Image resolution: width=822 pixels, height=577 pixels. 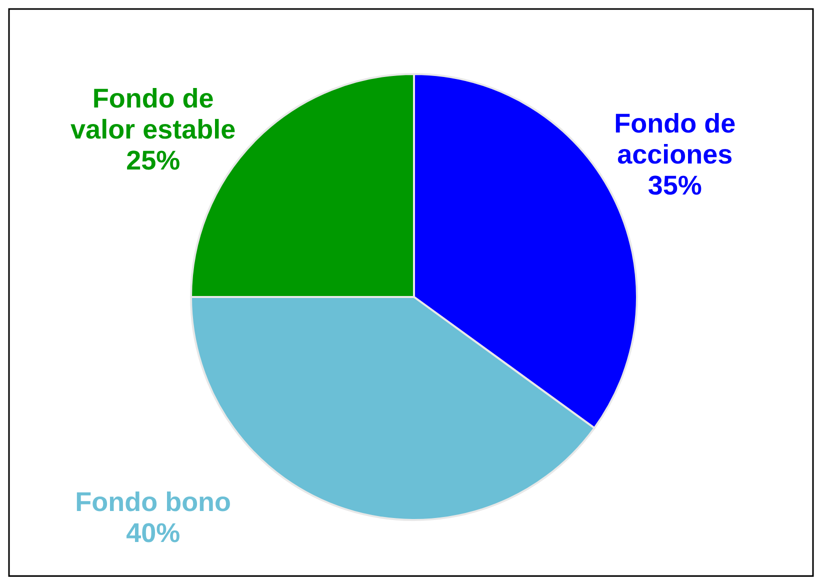 What do you see at coordinates (675, 139) in the screenshot?
I see `slice-label: Fondo de acciones` at bounding box center [675, 139].